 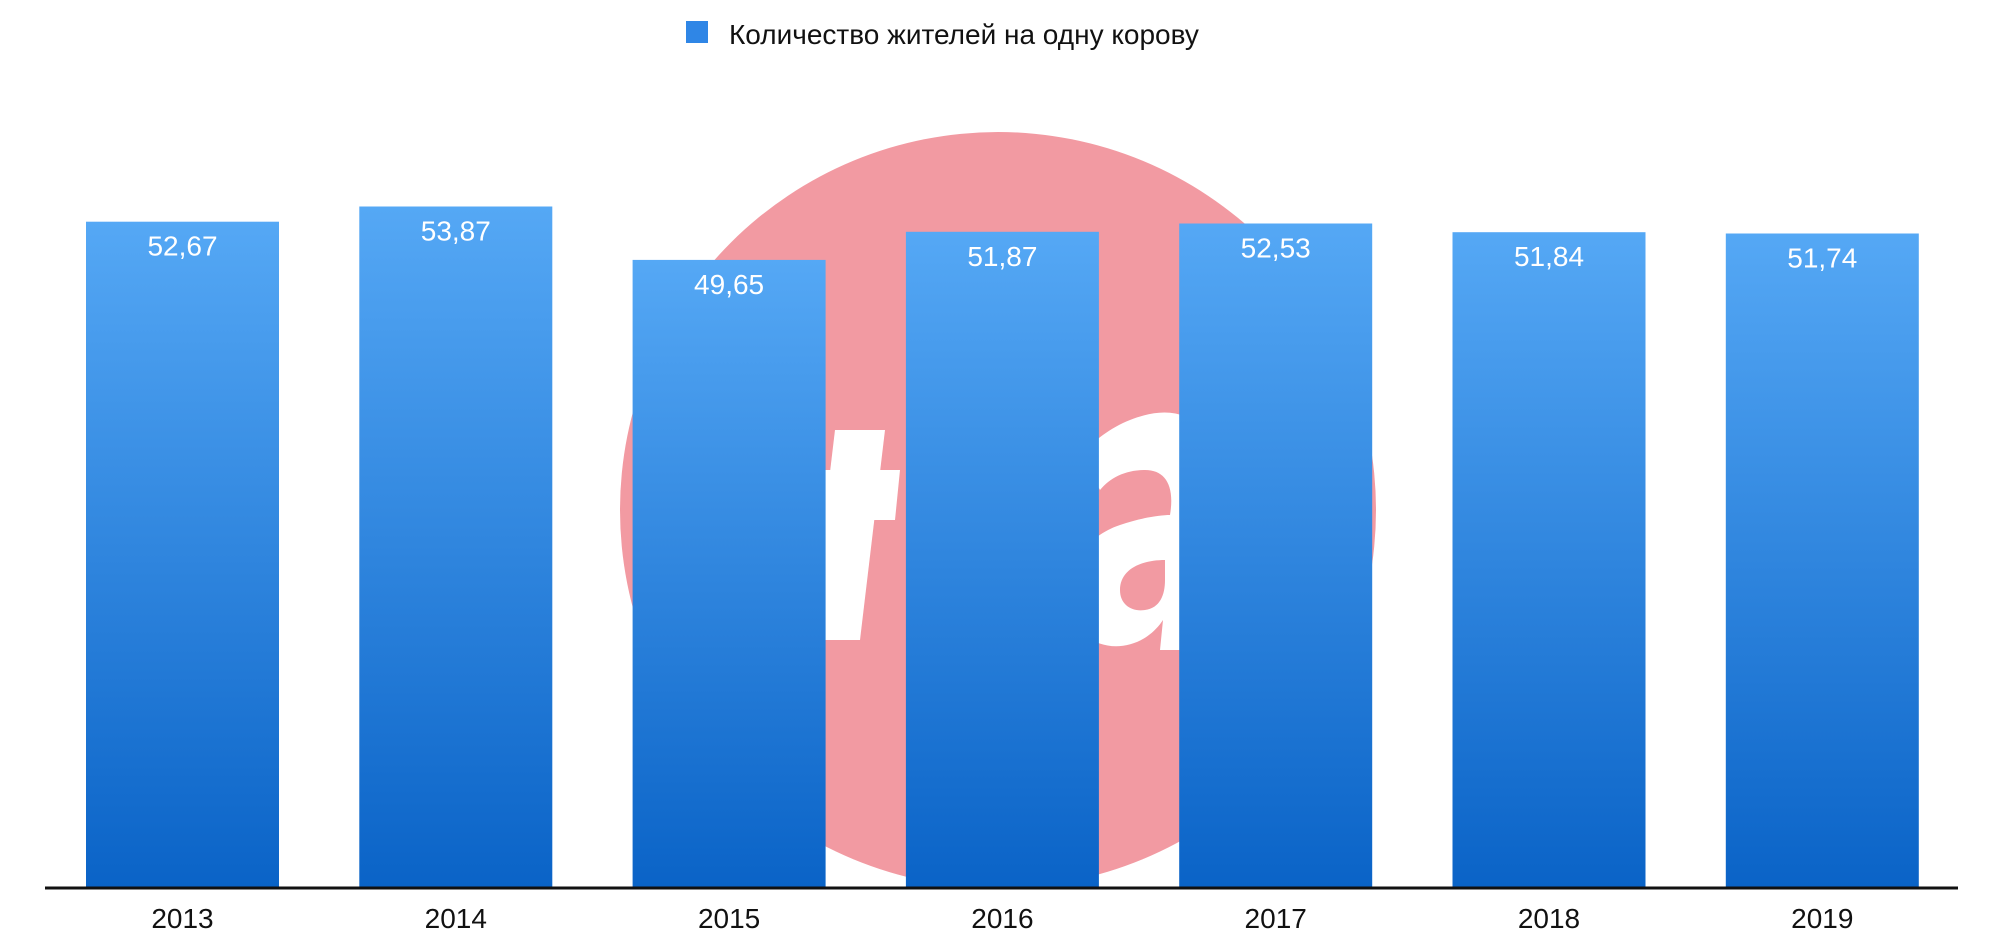 What do you see at coordinates (1276, 248) in the screenshot?
I see `bar-value-label-2017: 52,53` at bounding box center [1276, 248].